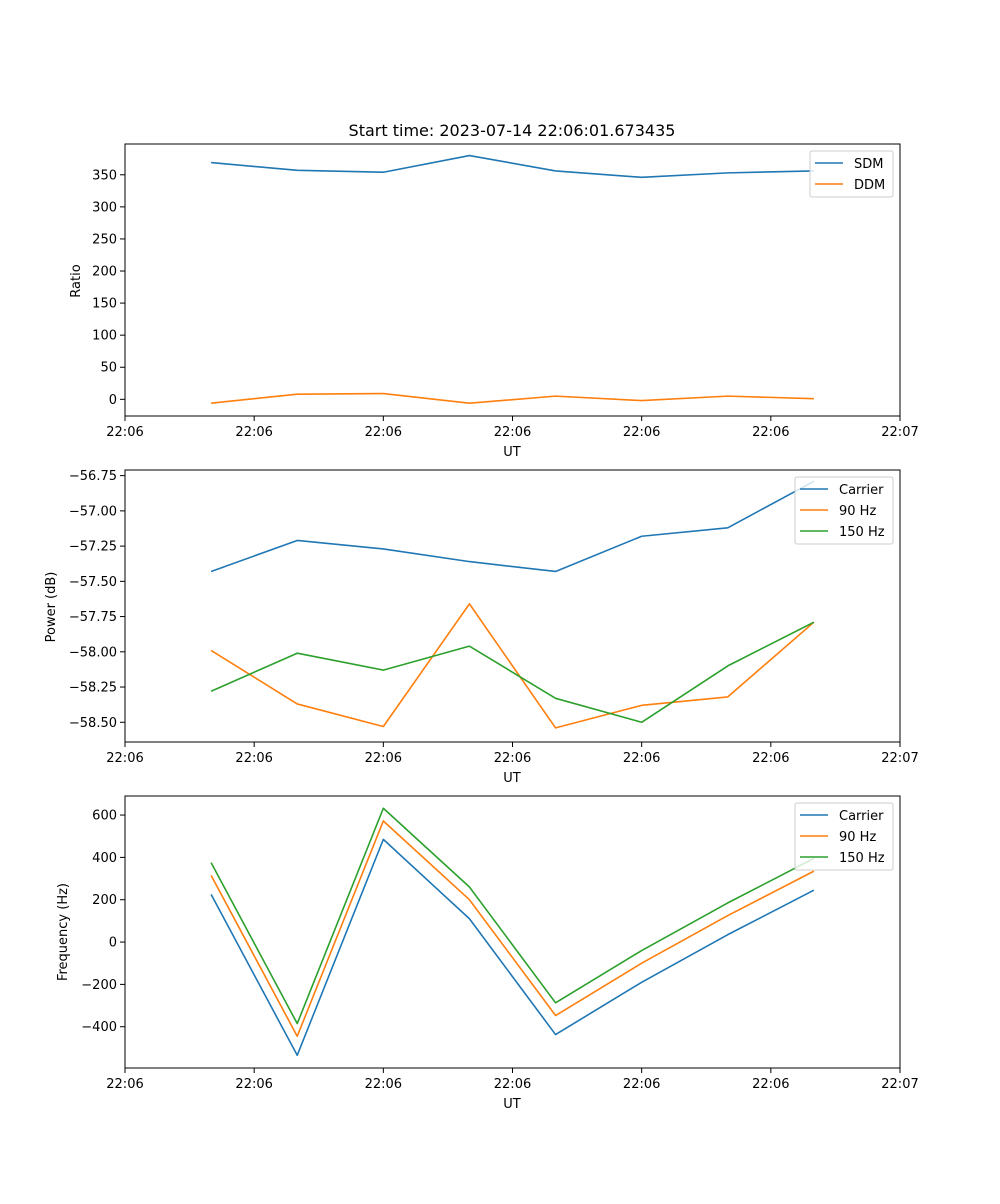 The width and height of the screenshot is (1000, 1204). What do you see at coordinates (512, 166) in the screenshot?
I see `series-line-sdm` at bounding box center [512, 166].